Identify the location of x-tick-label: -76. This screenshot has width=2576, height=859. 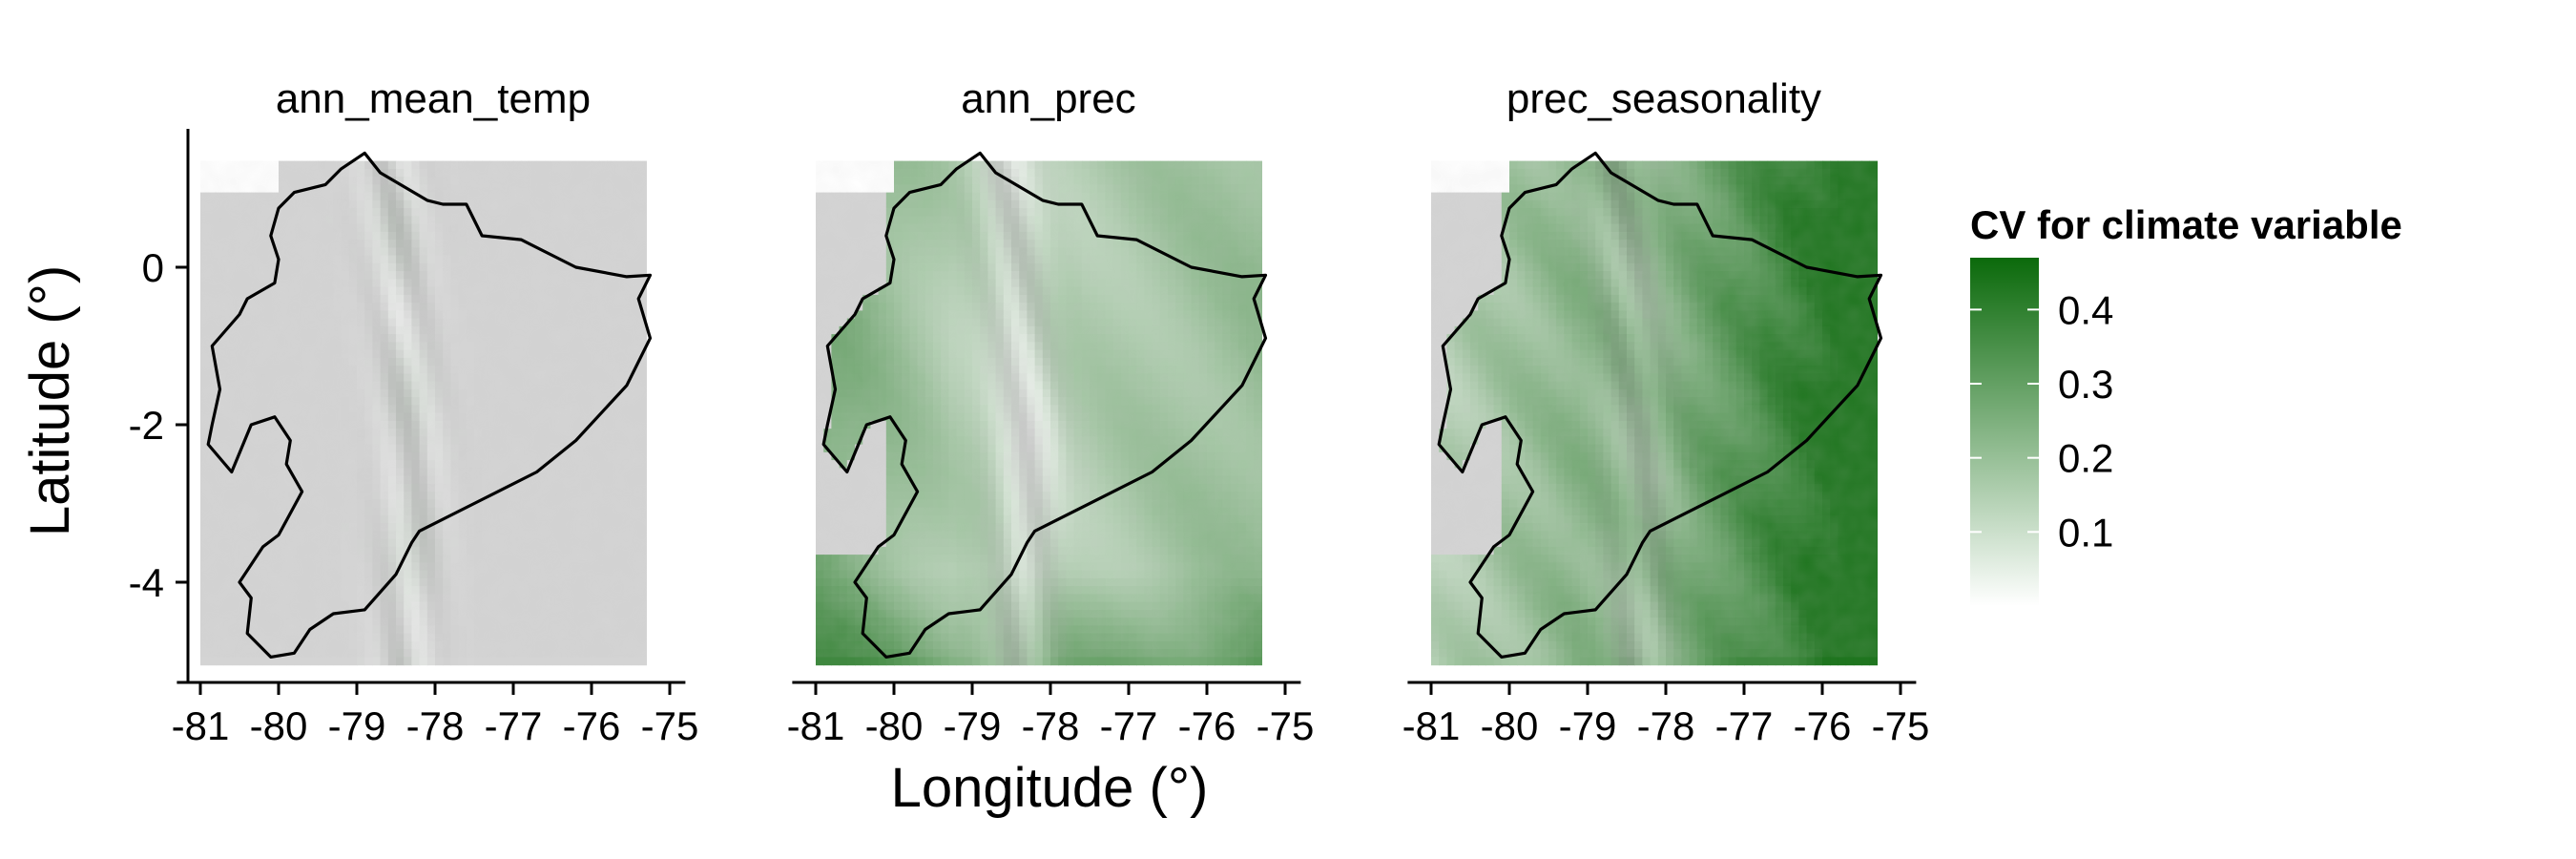
(592, 725).